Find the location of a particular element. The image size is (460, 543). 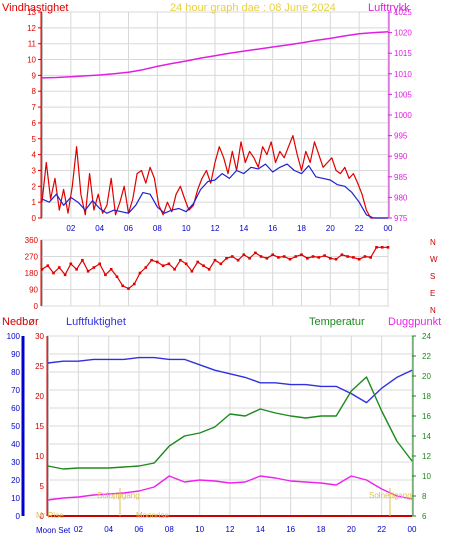

bottom-time-tick-label: 00 is located at coordinates (412, 529).